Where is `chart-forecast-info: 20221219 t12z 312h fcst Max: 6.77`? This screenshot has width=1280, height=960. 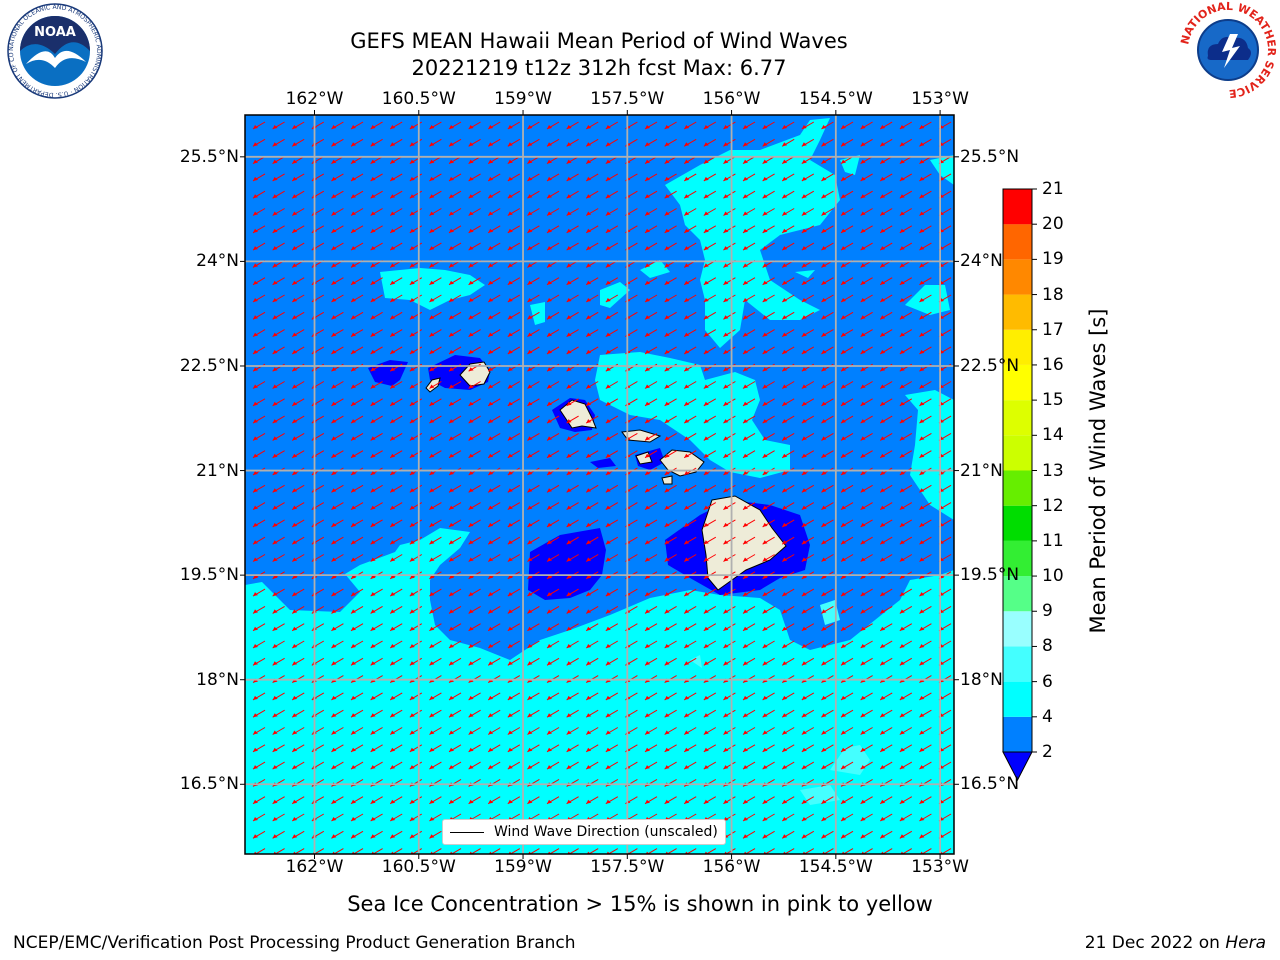 chart-forecast-info: 20221219 t12z 312h fcst Max: 6.77 is located at coordinates (599, 68).